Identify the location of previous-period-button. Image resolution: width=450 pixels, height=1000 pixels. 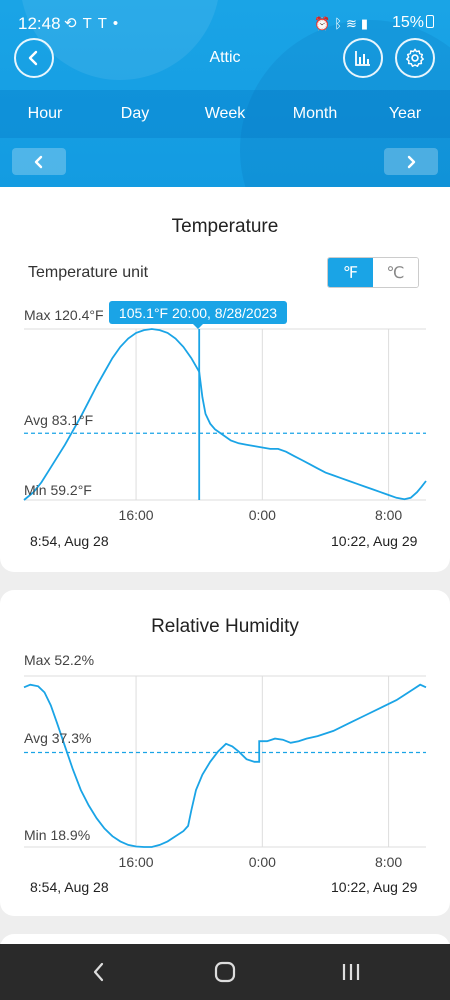
(39, 161).